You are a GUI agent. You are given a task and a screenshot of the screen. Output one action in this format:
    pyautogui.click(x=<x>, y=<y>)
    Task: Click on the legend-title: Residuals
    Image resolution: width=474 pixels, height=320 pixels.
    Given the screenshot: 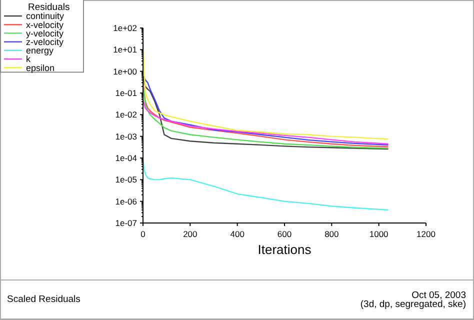 What is the action you would take?
    pyautogui.click(x=49, y=7)
    